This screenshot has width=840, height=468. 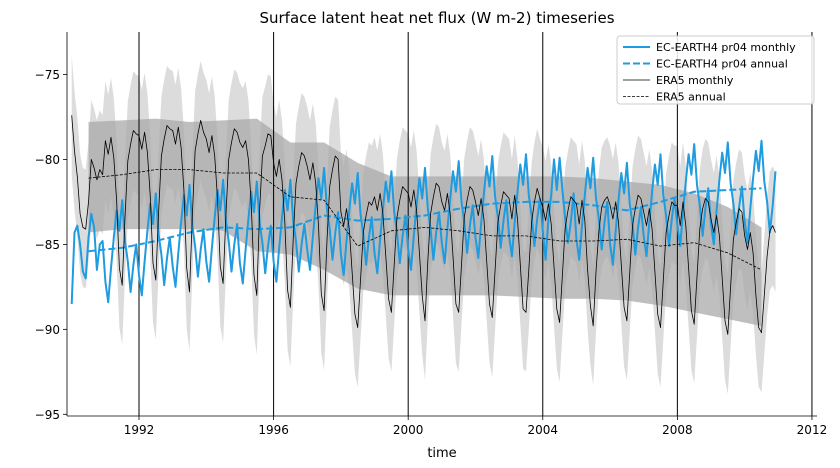 I want to click on x-tick-label: 2012, so click(x=812, y=430).